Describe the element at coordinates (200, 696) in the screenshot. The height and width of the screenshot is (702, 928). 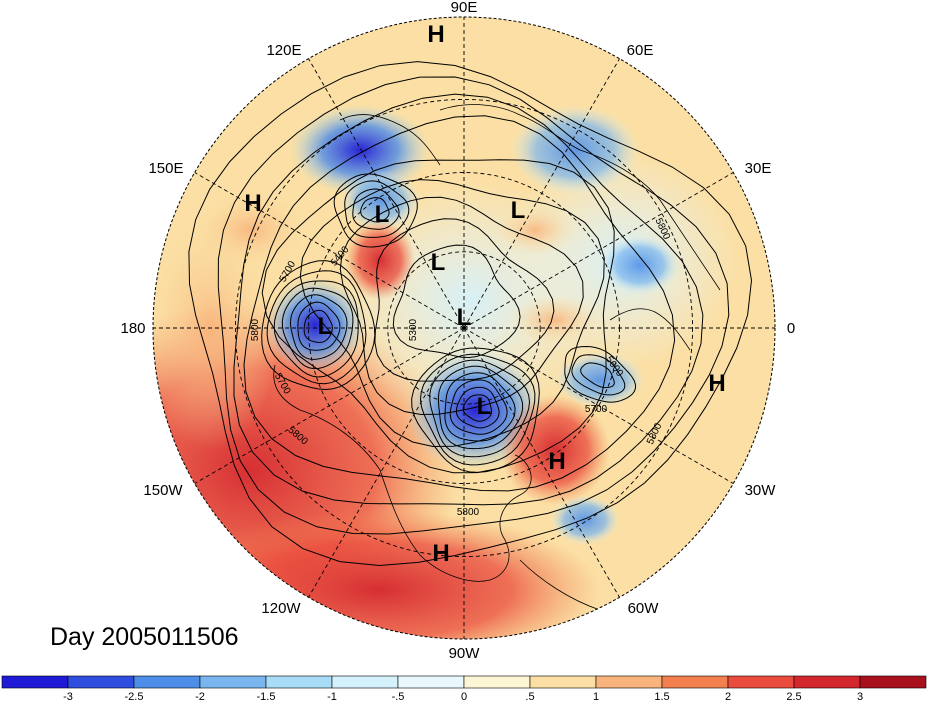
I see `colorbar-tick-label: -2` at that location.